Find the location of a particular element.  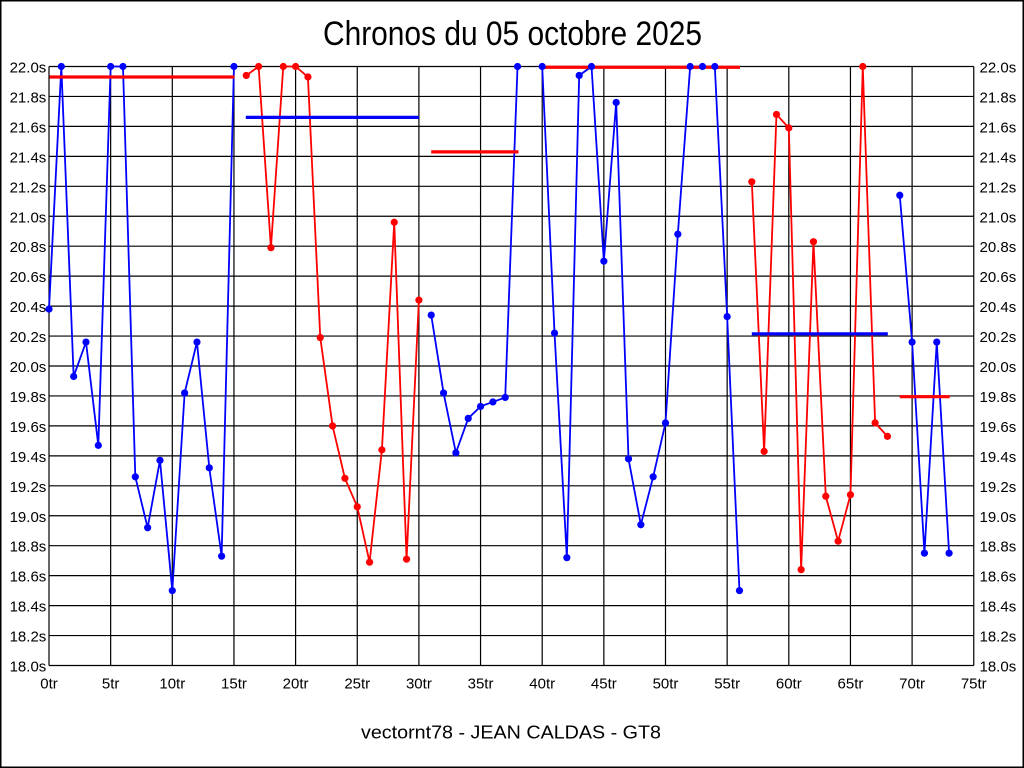

svg-text: 30tr is located at coordinates (419, 684).